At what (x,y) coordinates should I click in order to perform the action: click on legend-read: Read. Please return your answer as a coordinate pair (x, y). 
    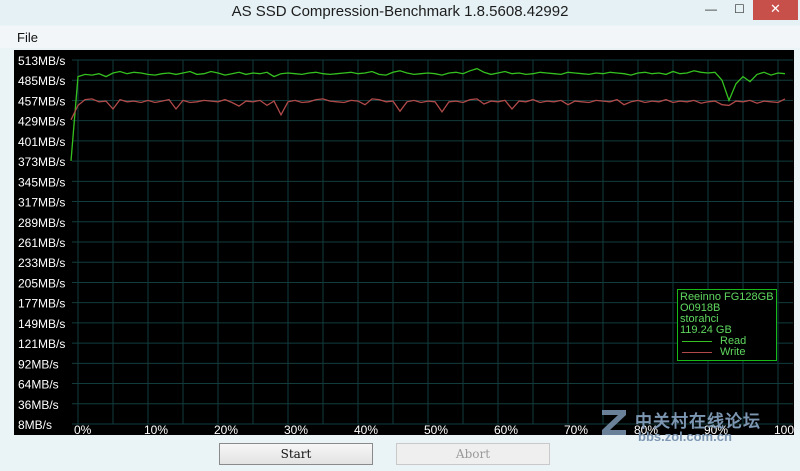
    Looking at the image, I should click on (728, 341).